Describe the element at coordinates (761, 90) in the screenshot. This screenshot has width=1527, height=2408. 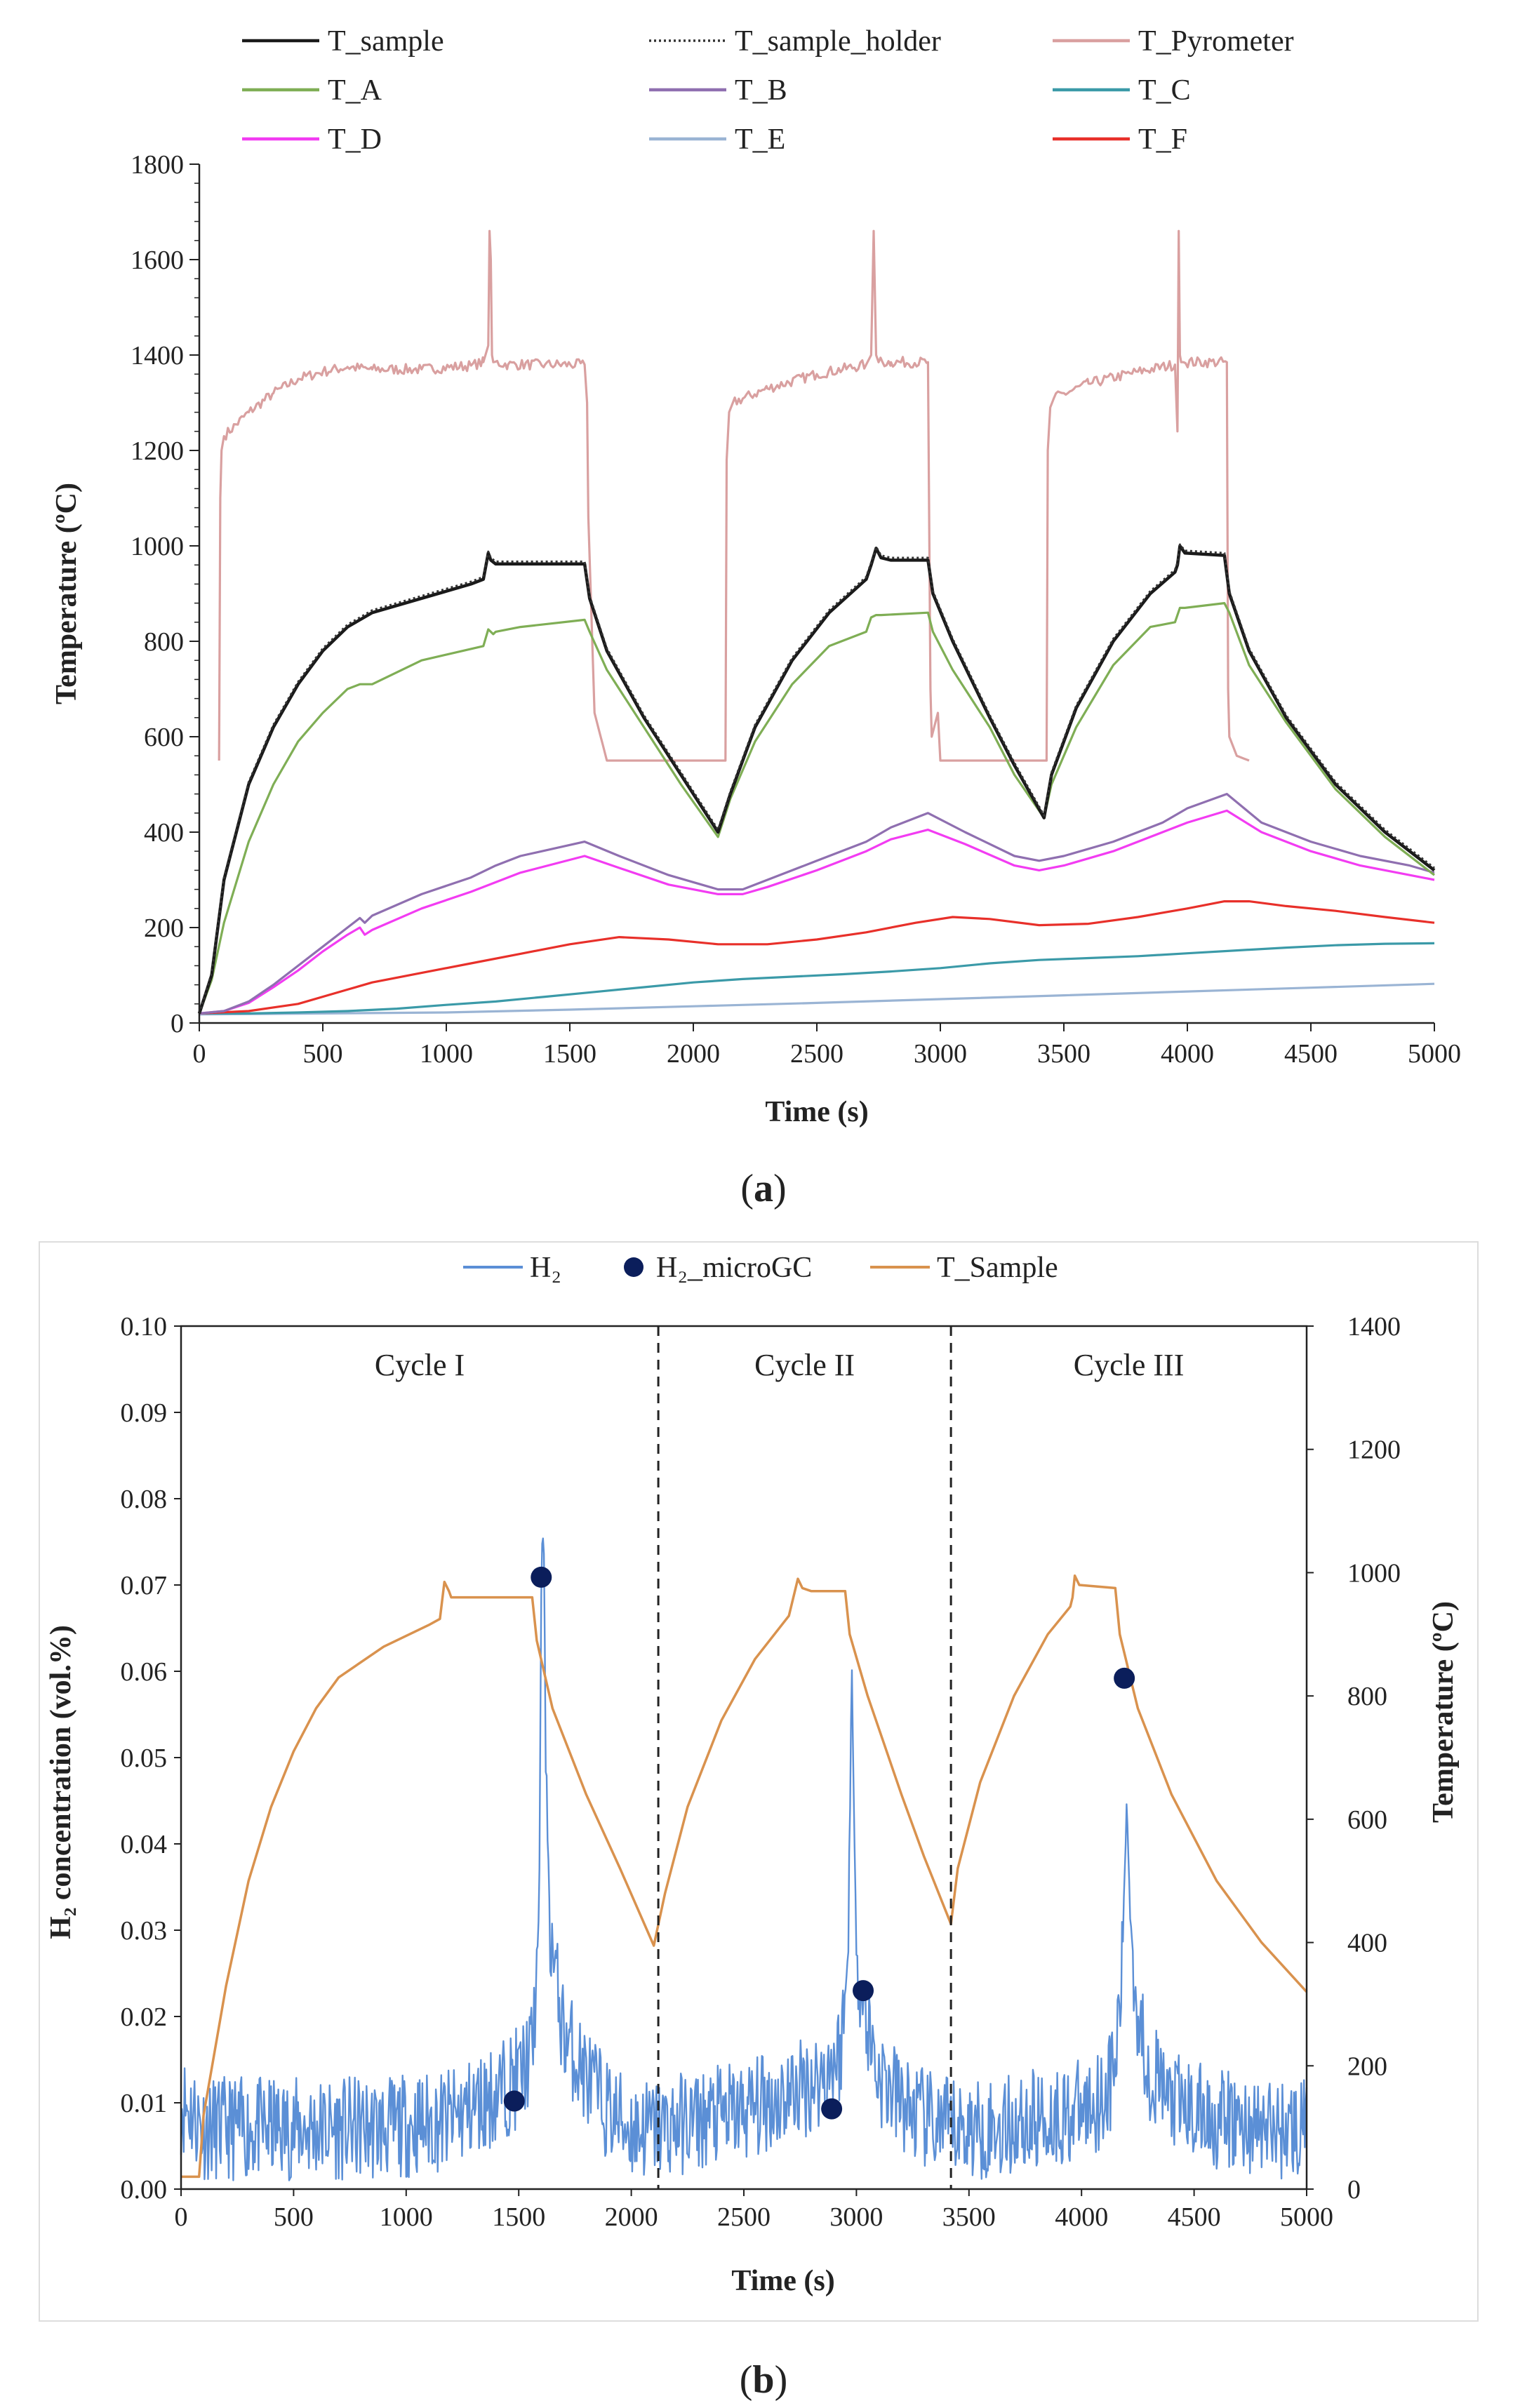
I see `legend-label-t-b: T_B` at that location.